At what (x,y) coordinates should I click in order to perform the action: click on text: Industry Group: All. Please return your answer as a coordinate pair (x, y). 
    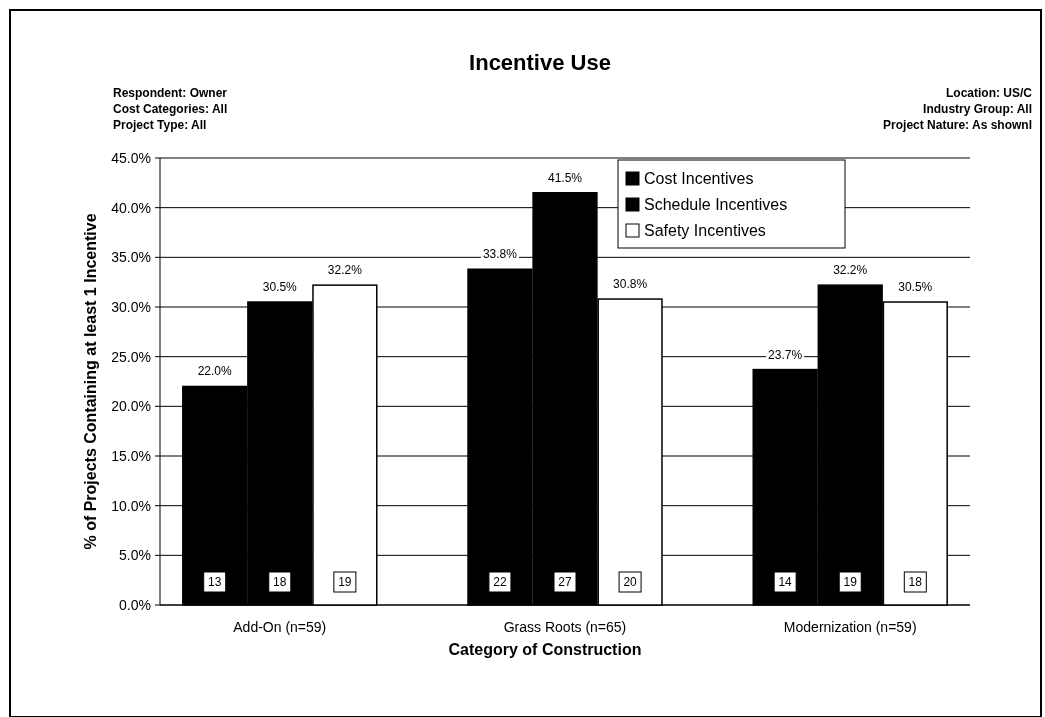
    Looking at the image, I should click on (977, 109).